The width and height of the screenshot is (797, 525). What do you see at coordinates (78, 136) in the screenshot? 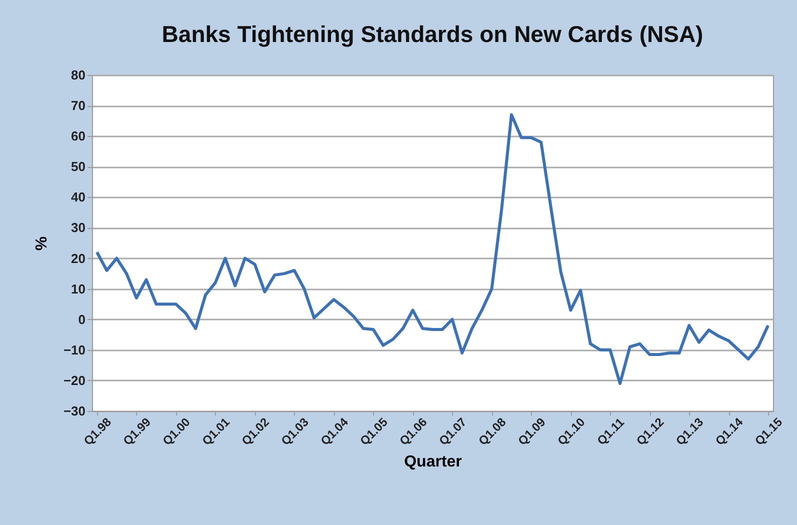
I see `y-tick-label: 60` at bounding box center [78, 136].